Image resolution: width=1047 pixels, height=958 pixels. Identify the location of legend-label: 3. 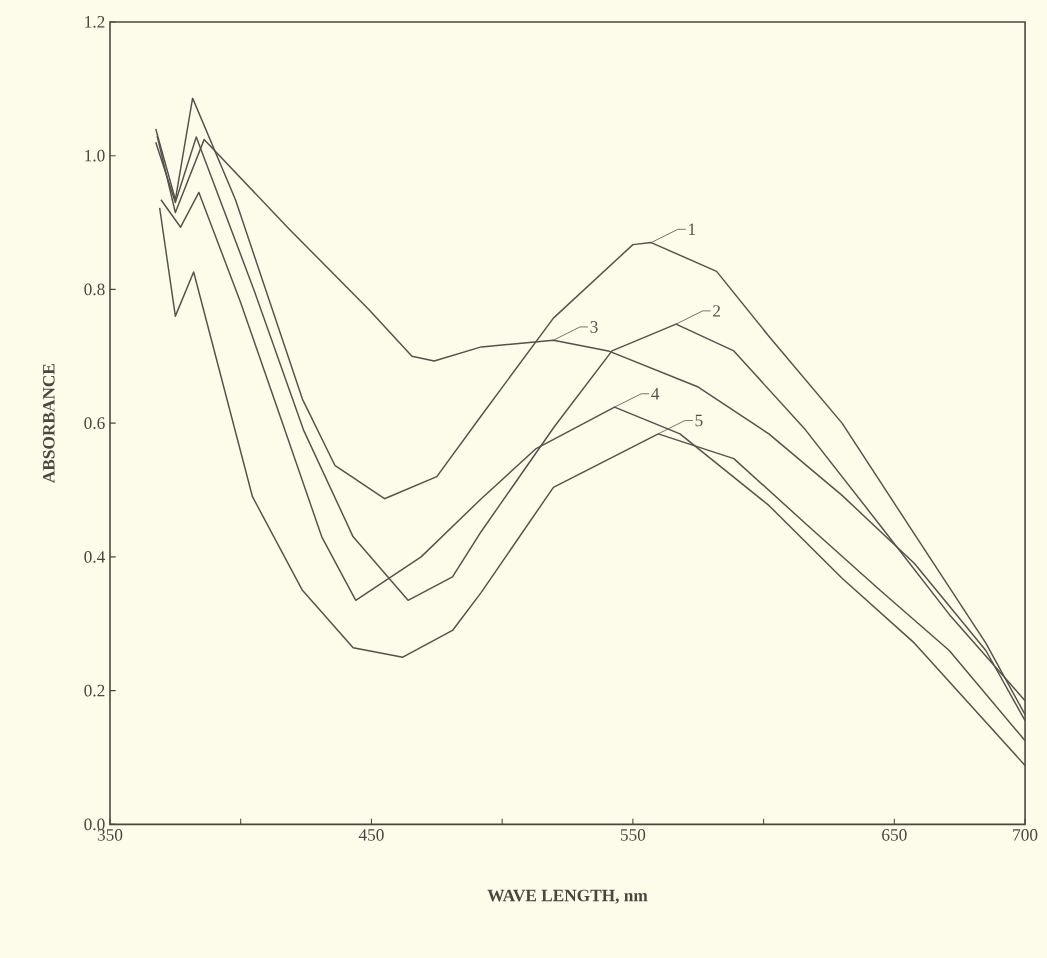
(594, 327).